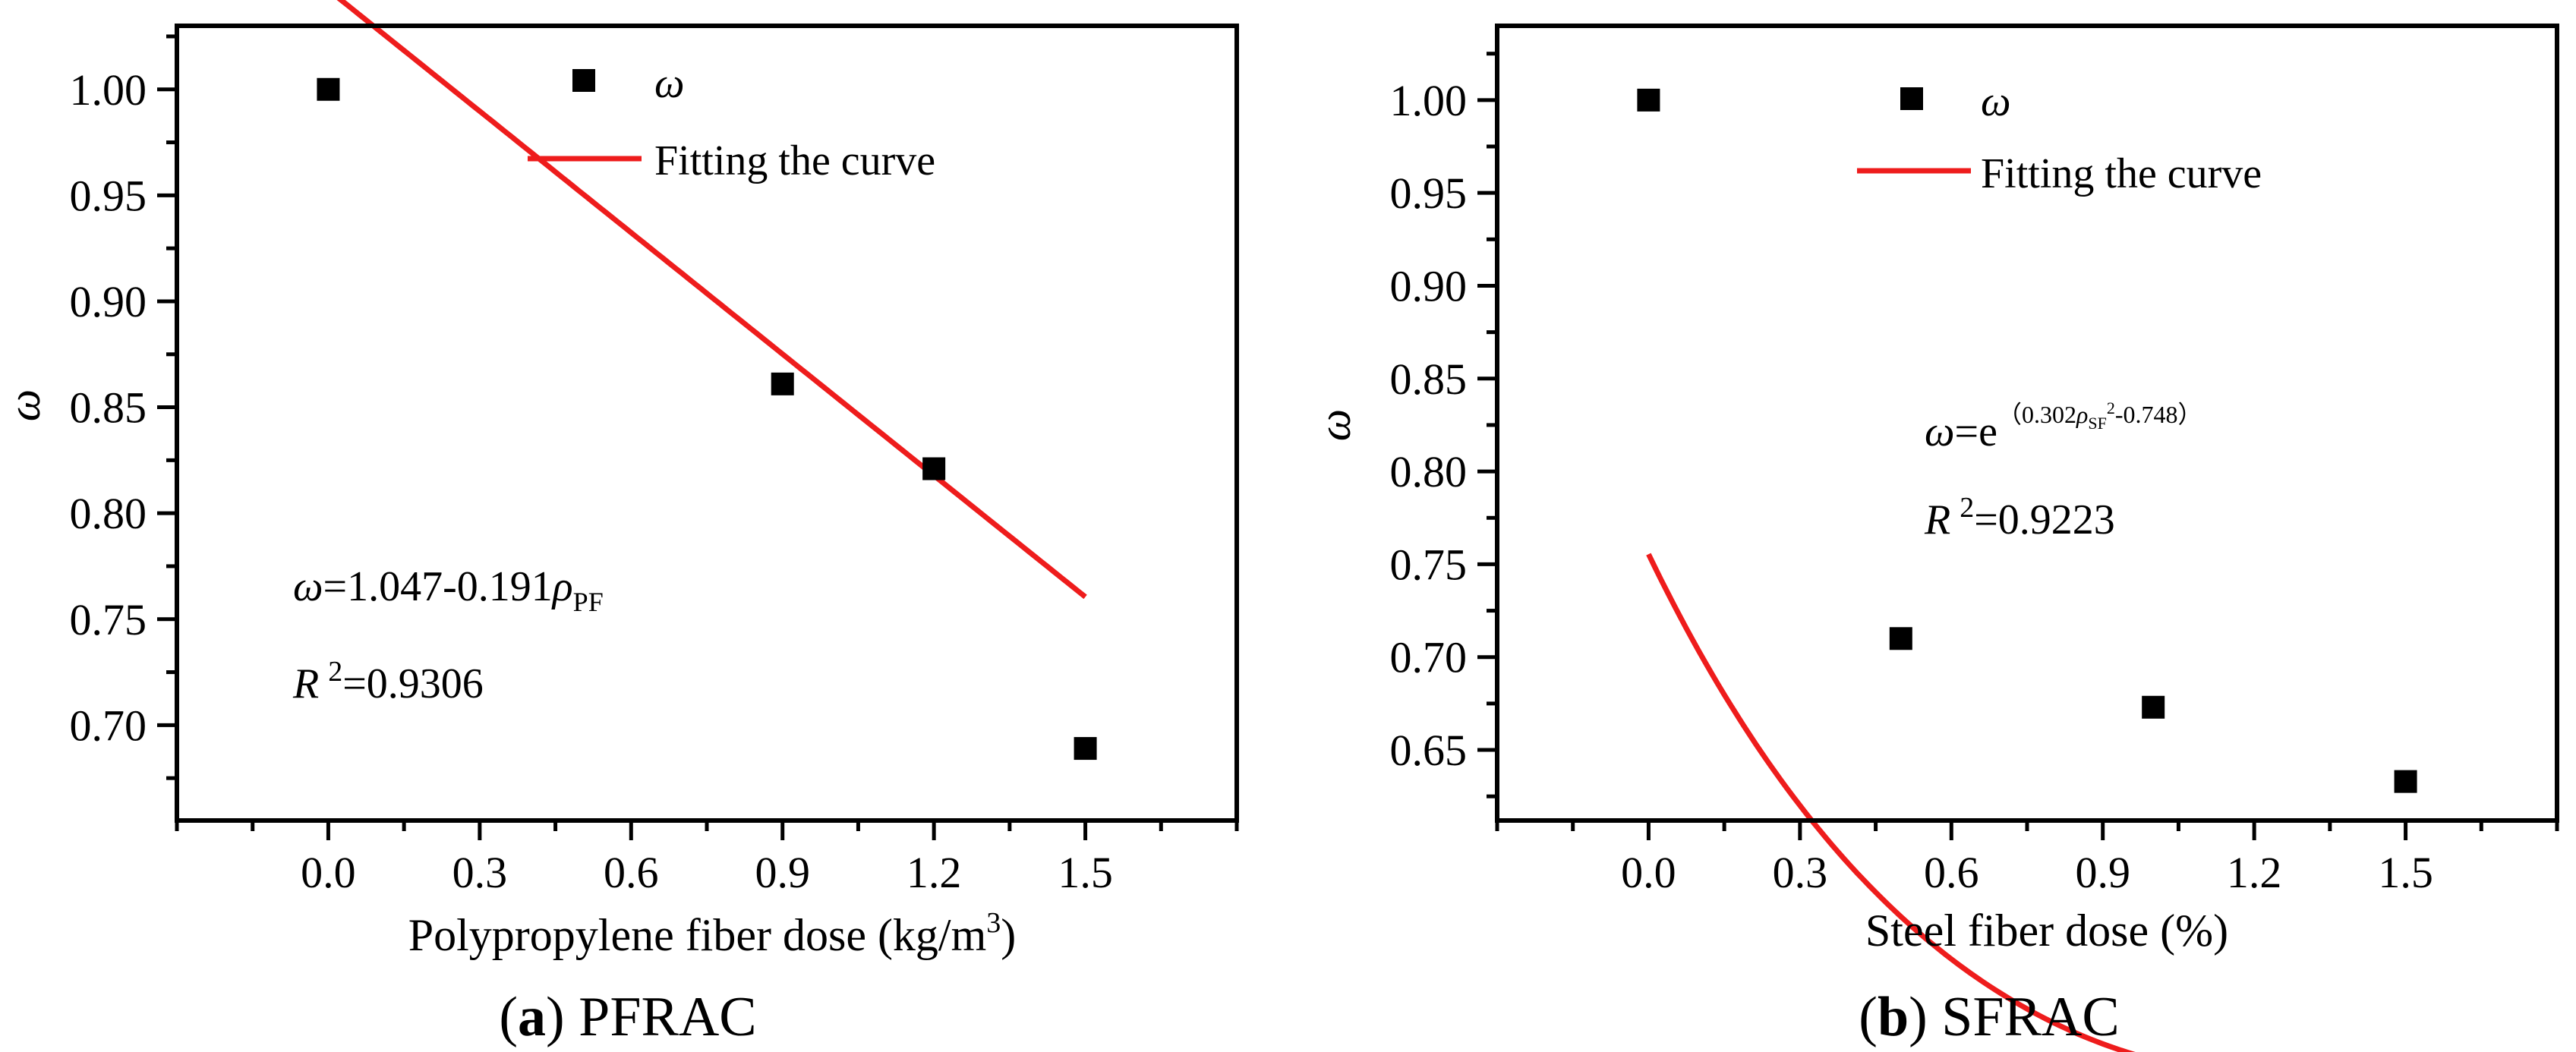 This screenshot has width=2576, height=1052. What do you see at coordinates (1989, 1017) in the screenshot?
I see `panel-b-caption: (b) SFRAC` at bounding box center [1989, 1017].